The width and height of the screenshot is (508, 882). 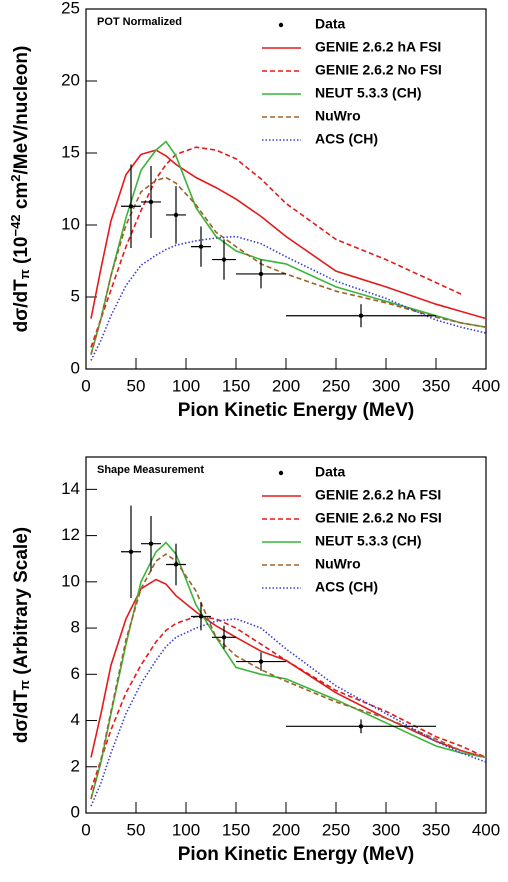 What do you see at coordinates (75, 673) in the screenshot?
I see `y-tick-label: 6` at bounding box center [75, 673].